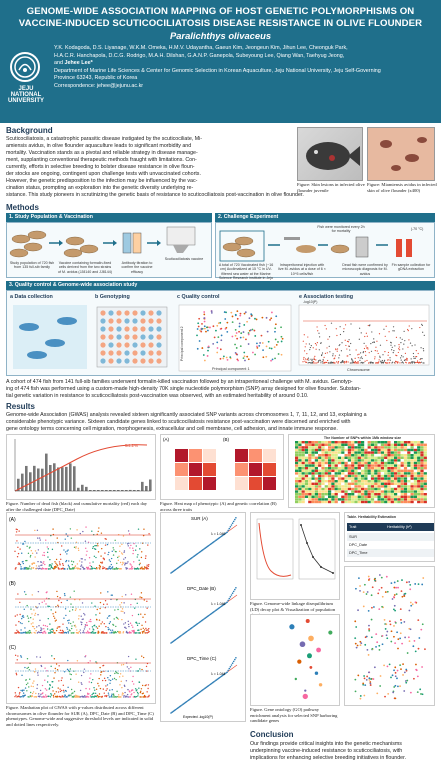 This screenshot has height=784, width=441. Describe the element at coordinates (159, 337) in the screenshot. I see `chip-dot` at that location.